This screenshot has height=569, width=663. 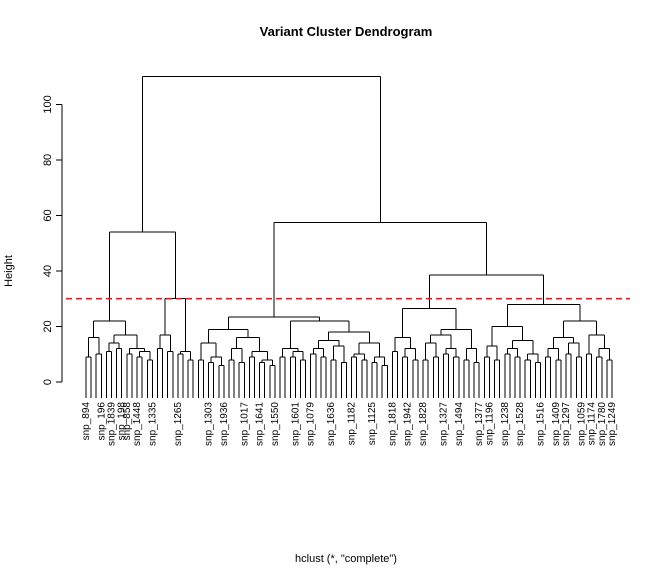 What do you see at coordinates (209, 424) in the screenshot?
I see `leaf-label: snp_1303` at bounding box center [209, 424].